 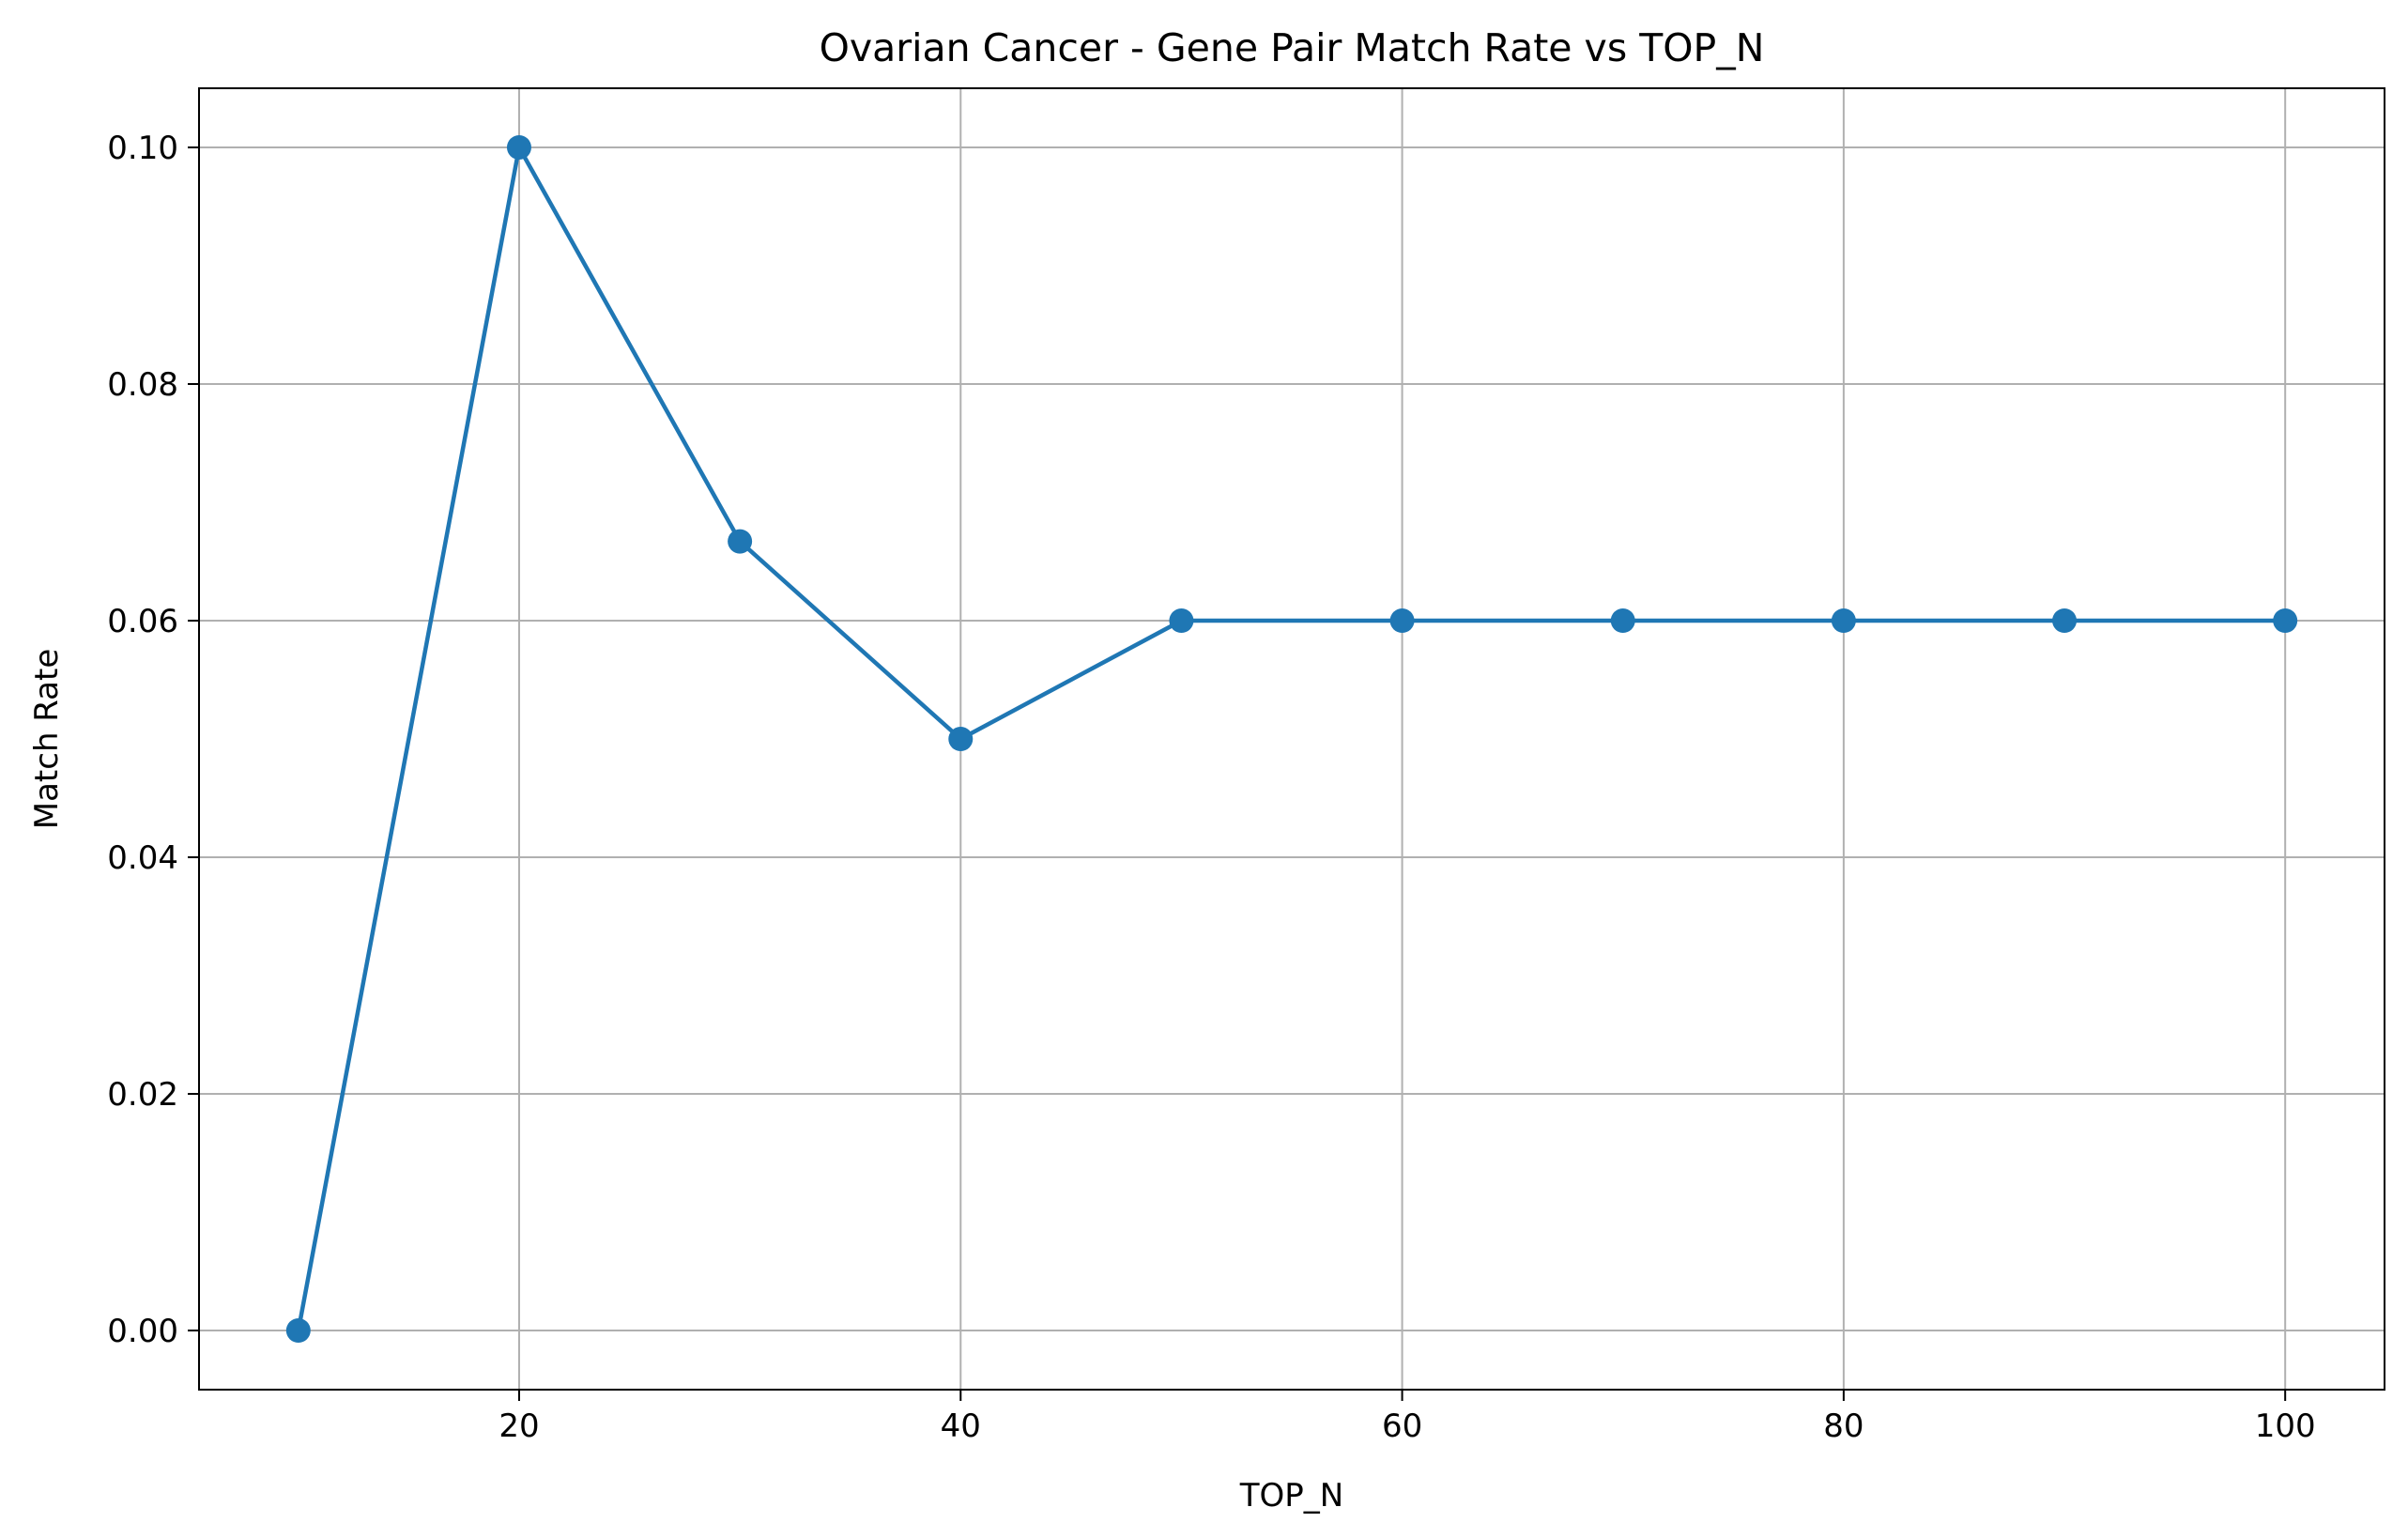 What do you see at coordinates (142, 1331) in the screenshot?
I see `y-tick-label: 0.00` at bounding box center [142, 1331].